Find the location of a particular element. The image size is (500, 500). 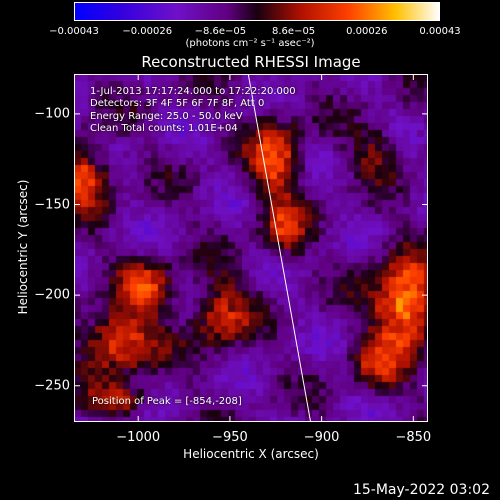

y-tick-label: −100 is located at coordinates (52, 114).